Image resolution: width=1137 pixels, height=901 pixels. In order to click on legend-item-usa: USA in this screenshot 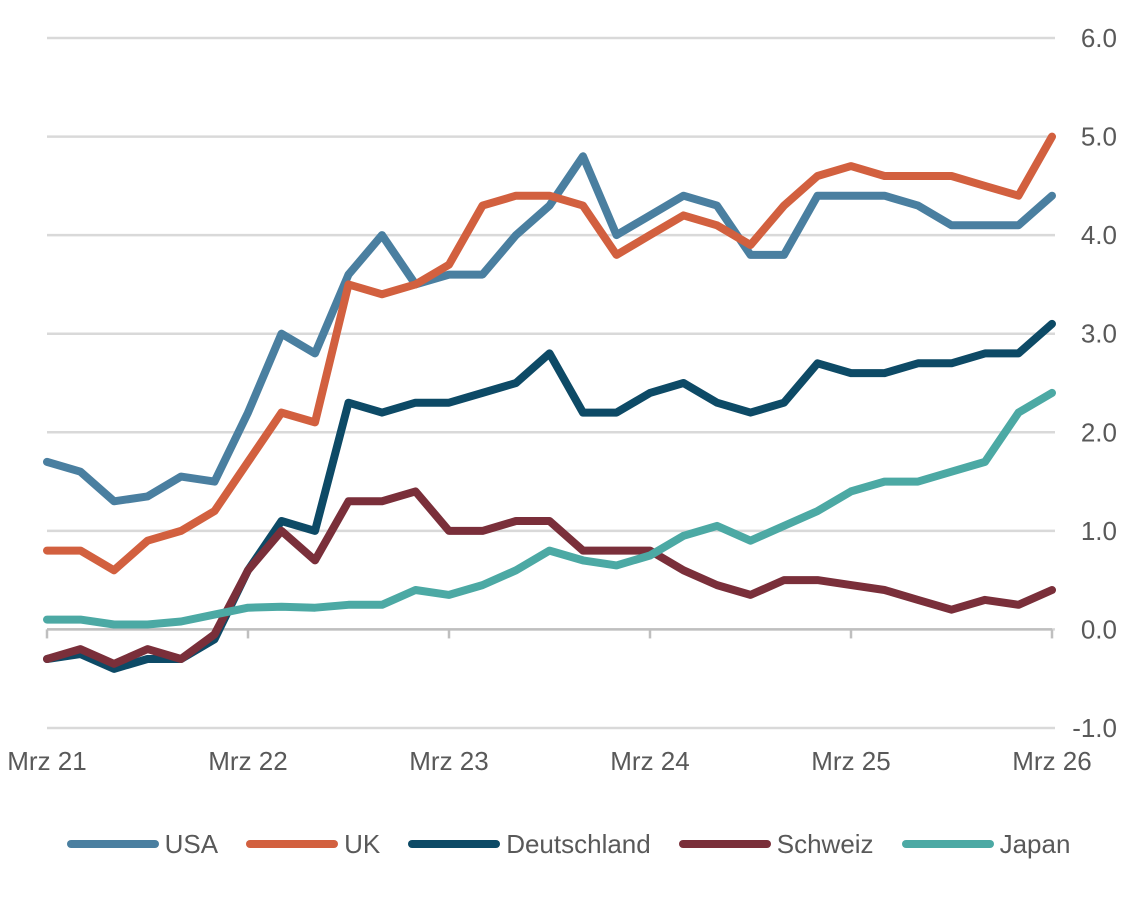, I will do `click(142, 844)`.